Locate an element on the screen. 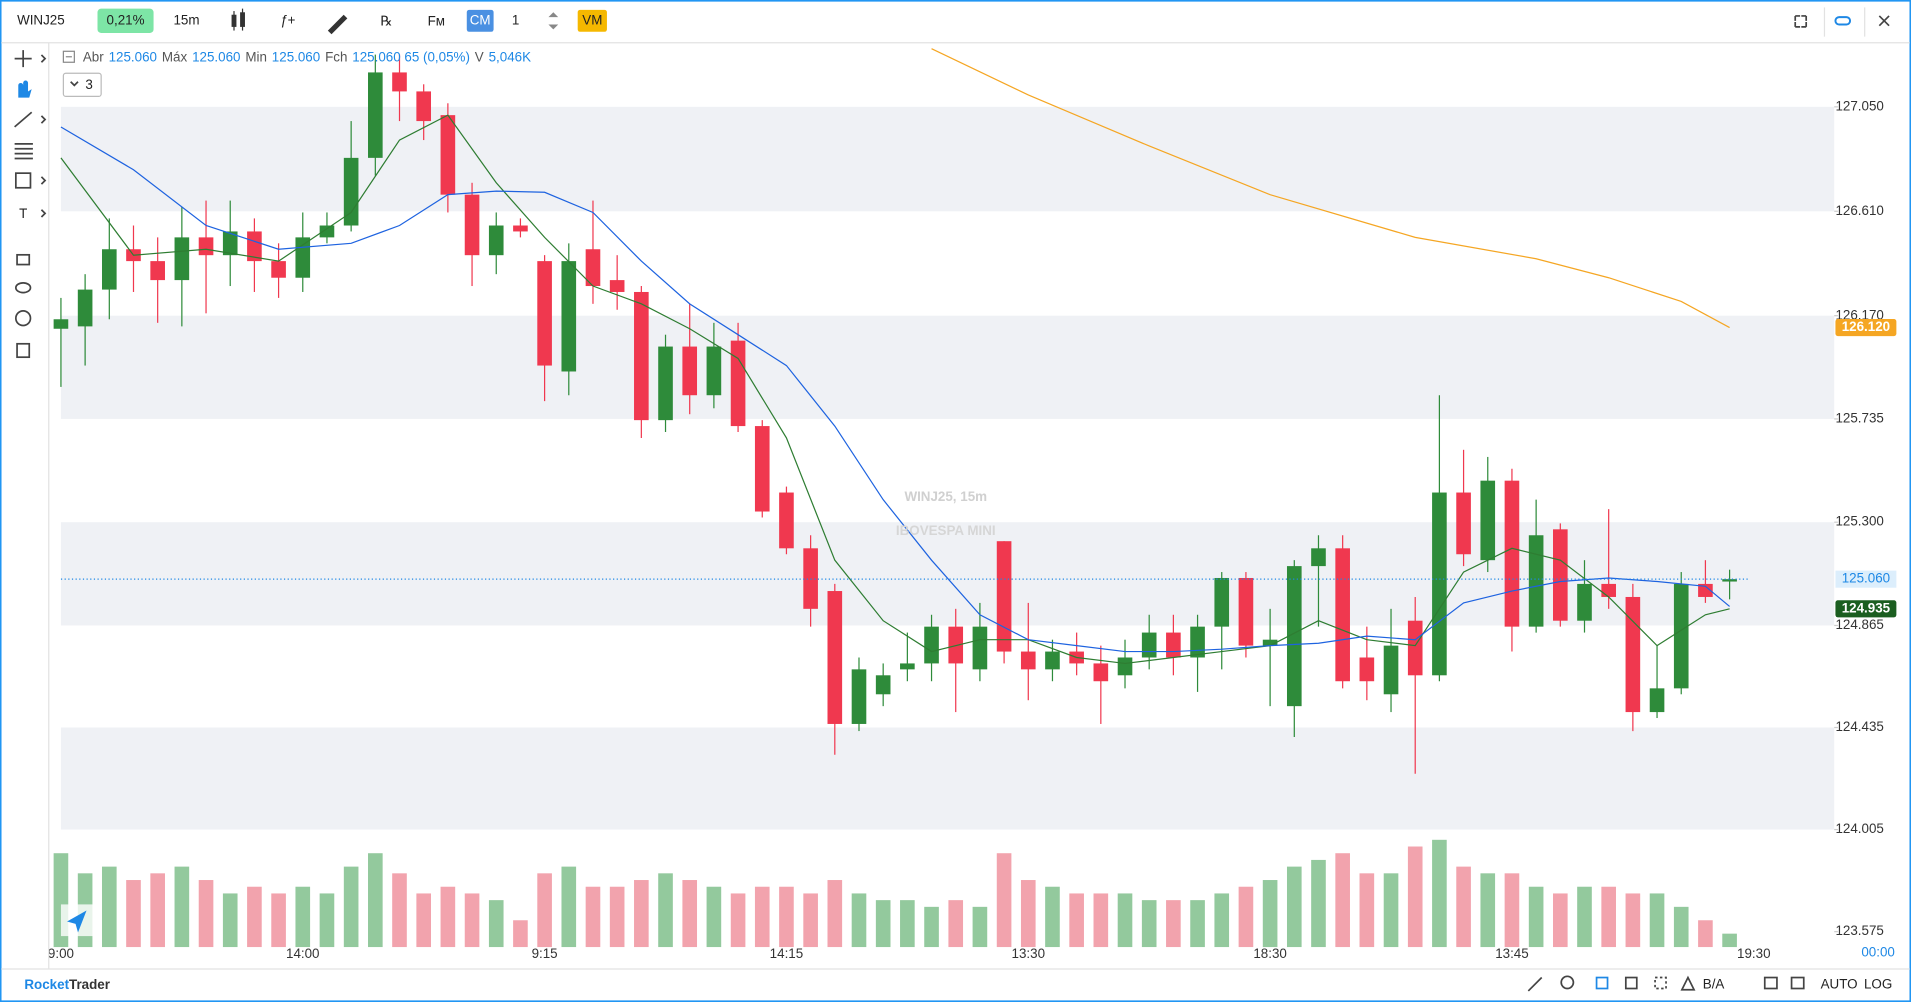  help-icon is located at coordinates (23, 318).